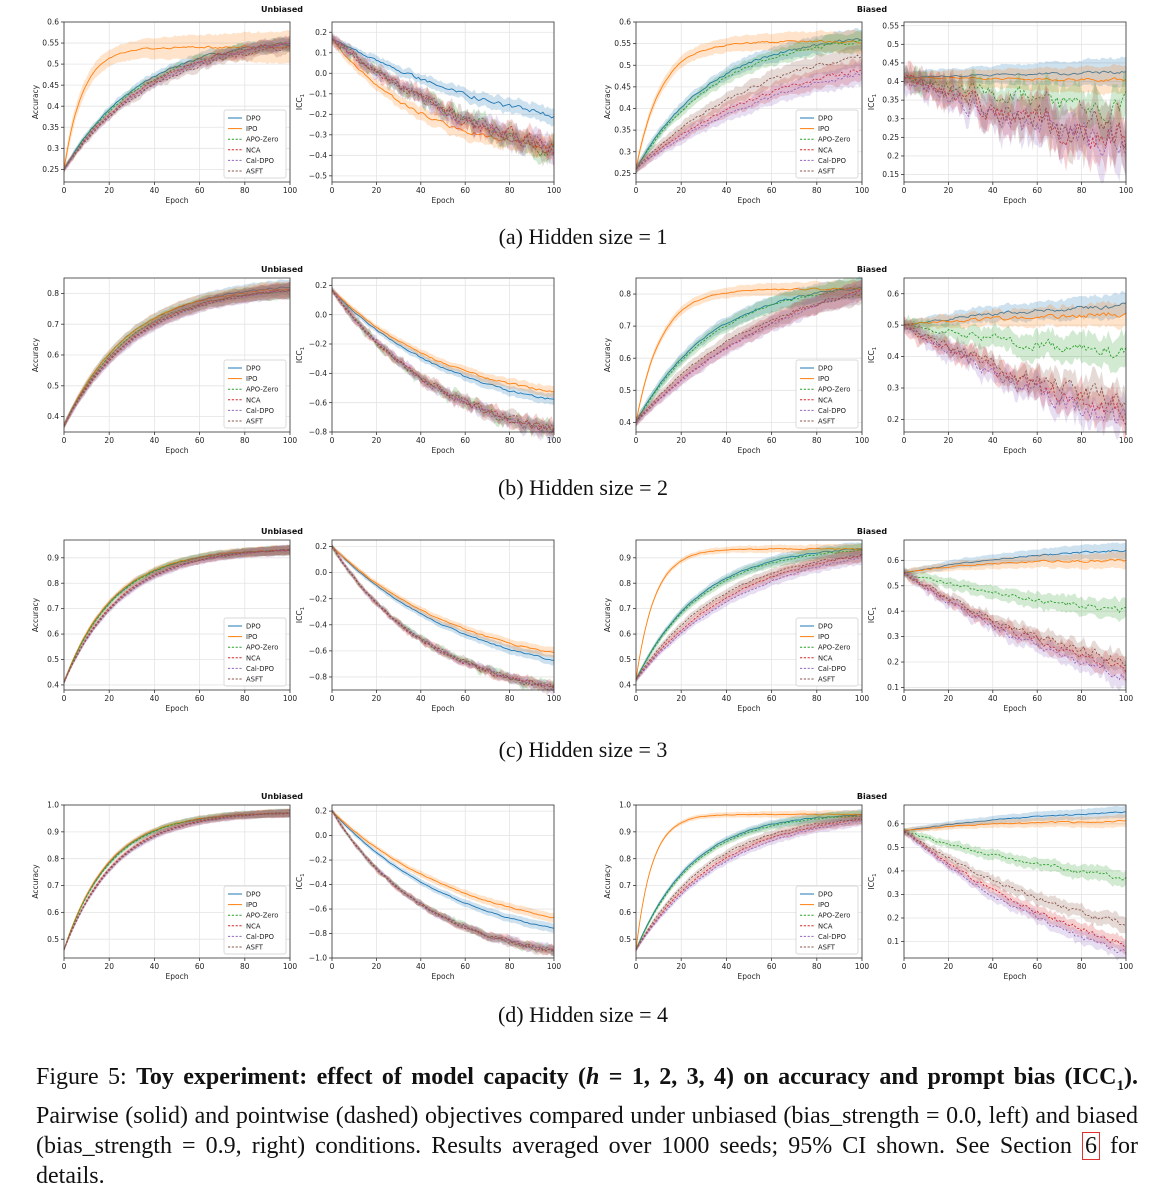 The width and height of the screenshot is (1166, 1200). Describe the element at coordinates (177, 105) in the screenshot. I see `ci-band-asft` at that location.